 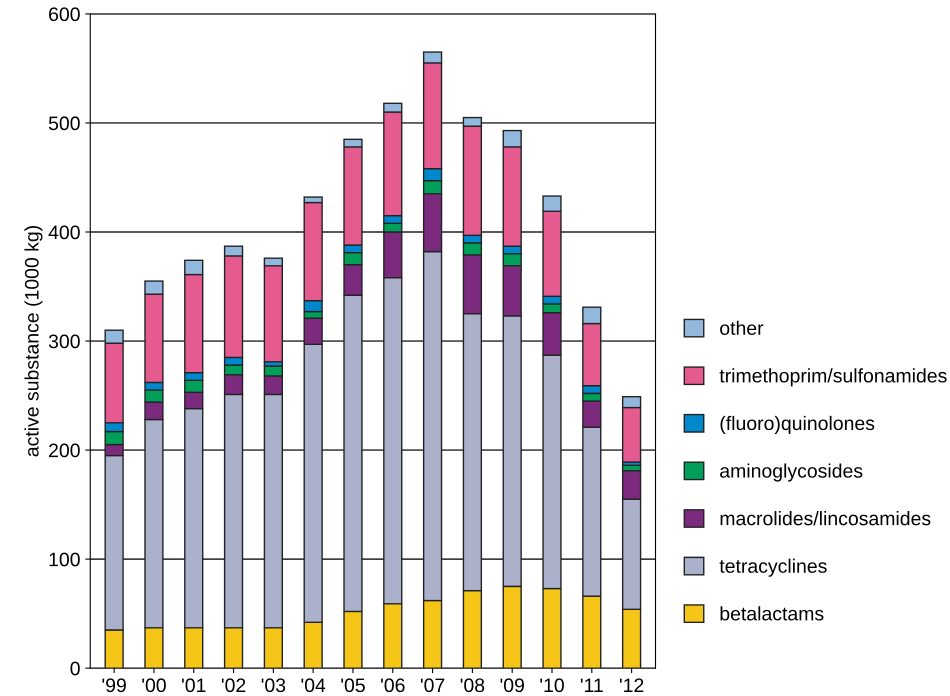 I want to click on legend-label: other, so click(x=742, y=327).